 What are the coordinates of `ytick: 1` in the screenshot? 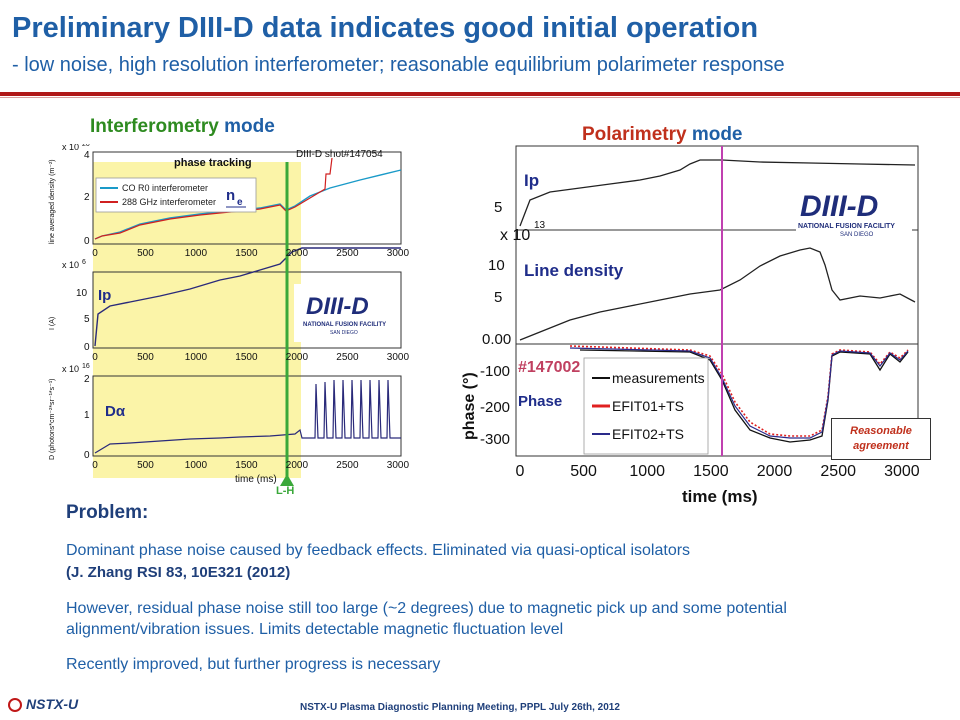 It's located at (87, 415).